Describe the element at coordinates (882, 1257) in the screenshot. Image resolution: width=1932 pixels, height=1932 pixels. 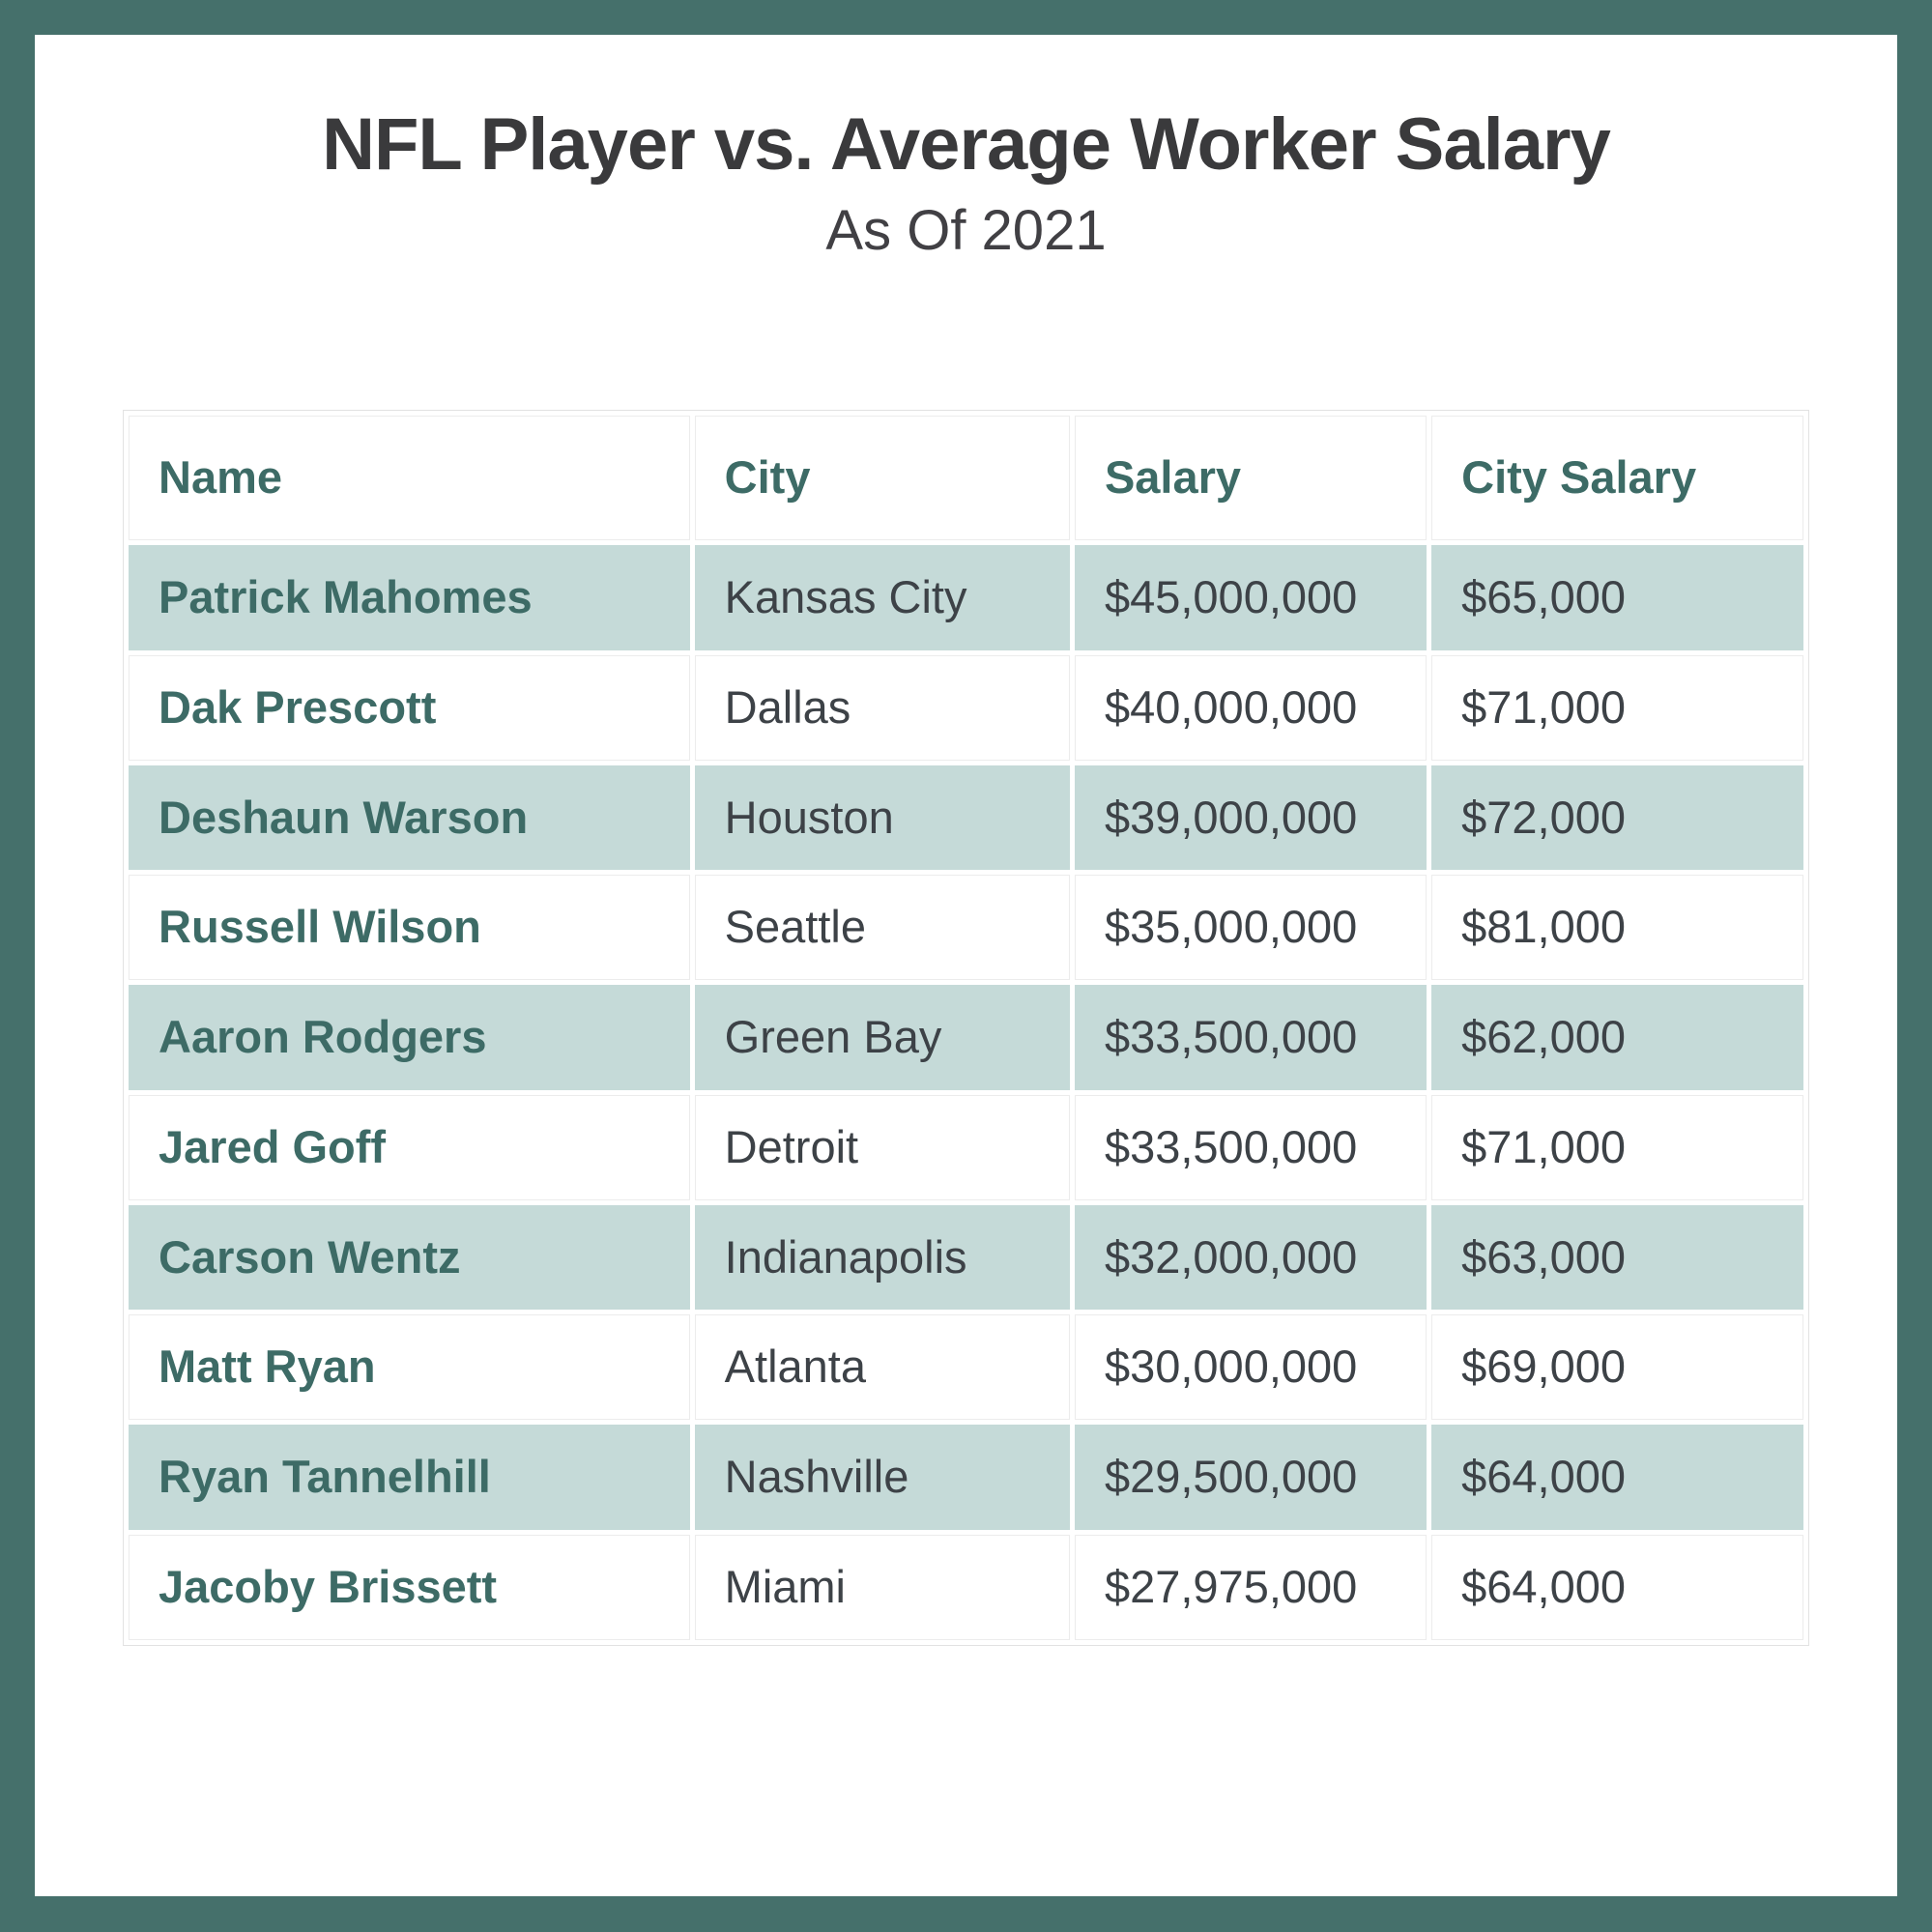
I see `city-cell: Indianapolis` at that location.